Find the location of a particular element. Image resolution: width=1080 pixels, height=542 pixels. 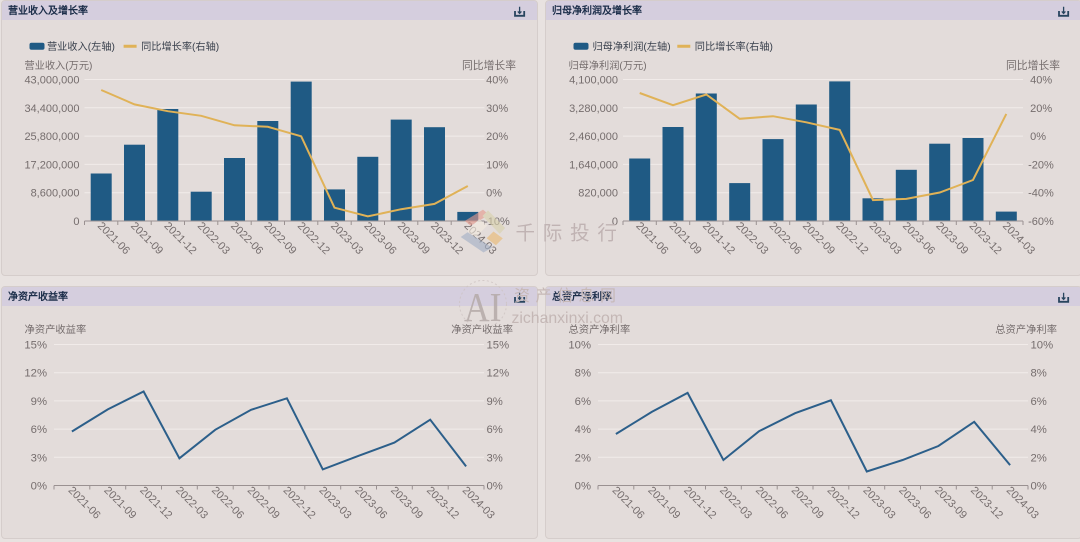

svg-text: 17,200,000 is located at coordinates (51, 165).